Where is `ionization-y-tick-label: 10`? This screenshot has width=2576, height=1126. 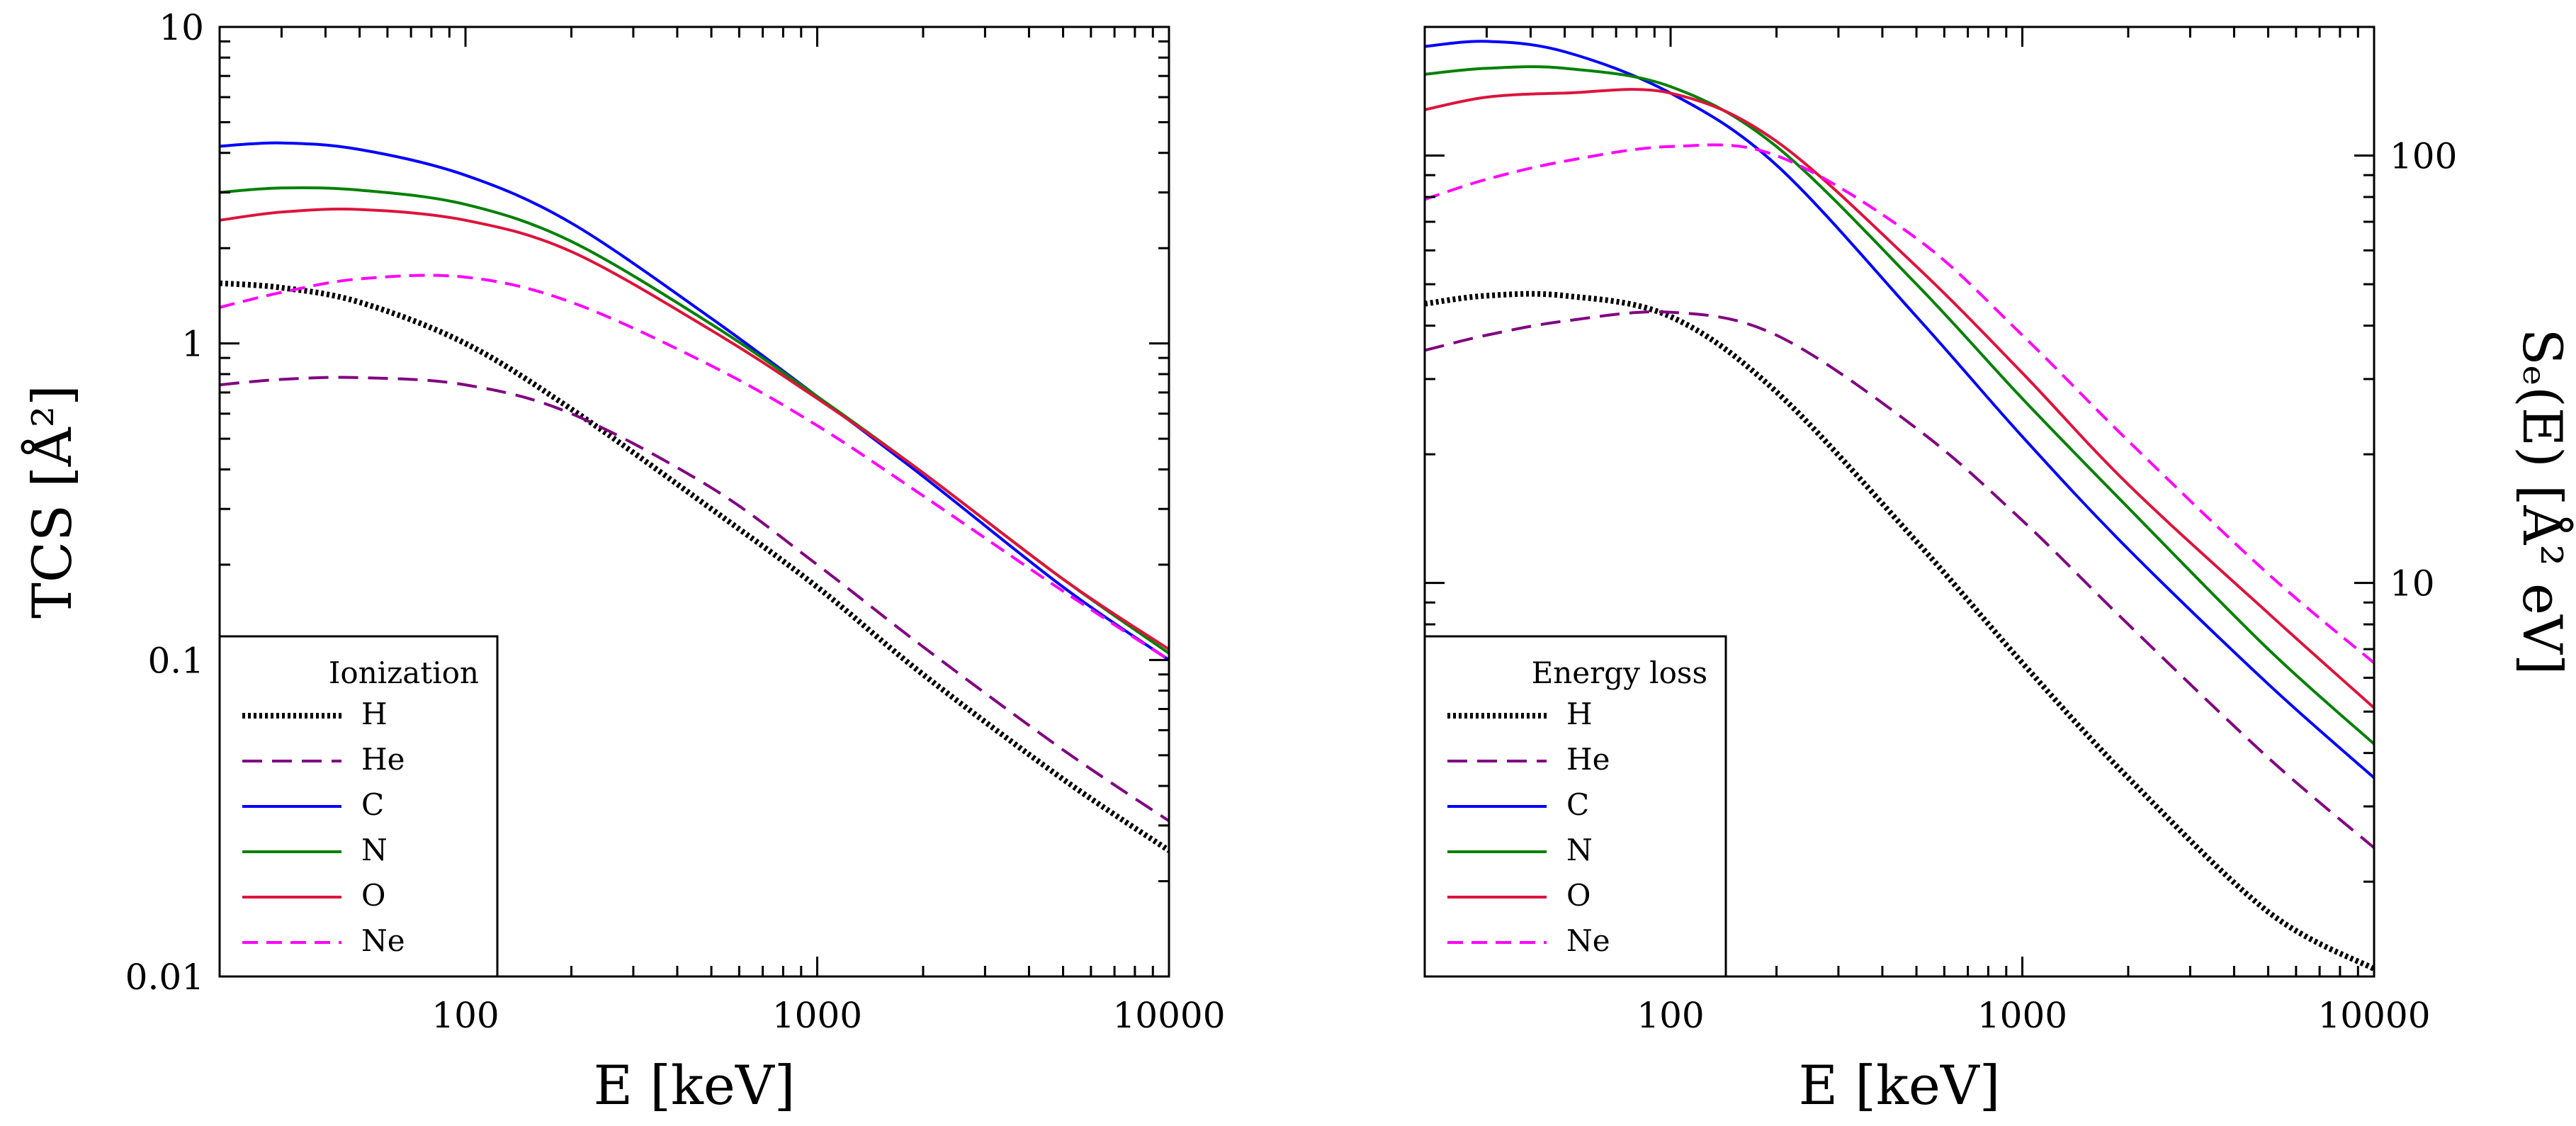 ionization-y-tick-label: 10 is located at coordinates (181, 27).